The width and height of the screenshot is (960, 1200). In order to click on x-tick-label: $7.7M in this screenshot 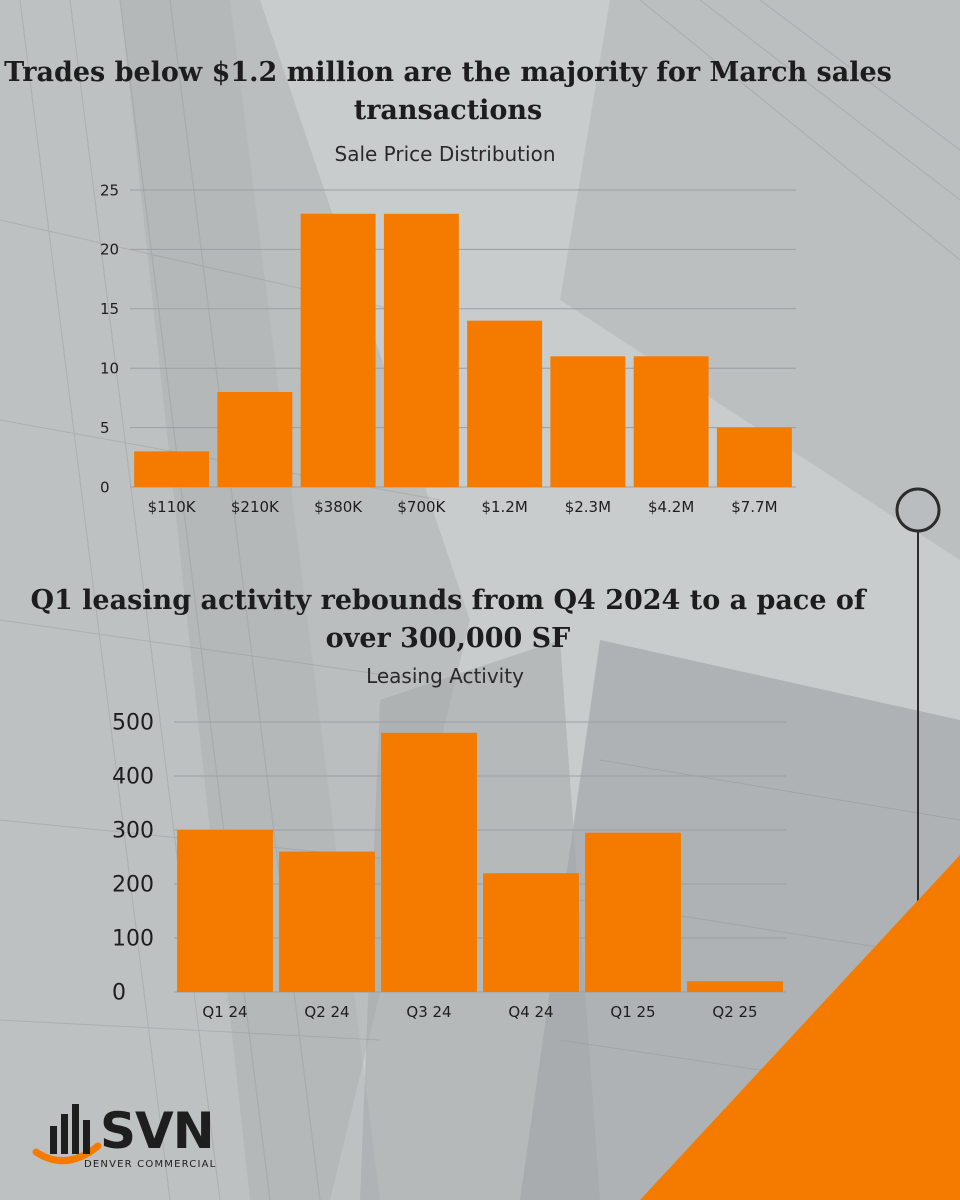, I will do `click(754, 507)`.